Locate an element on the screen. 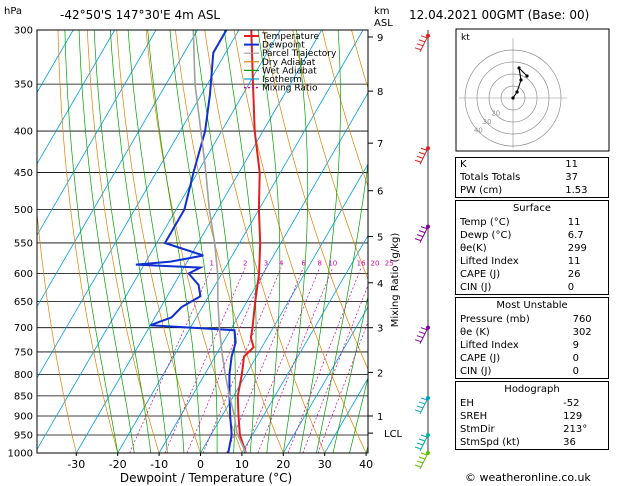 The width and height of the screenshot is (629, 486). stat-label: PW (cm) is located at coordinates (481, 190).